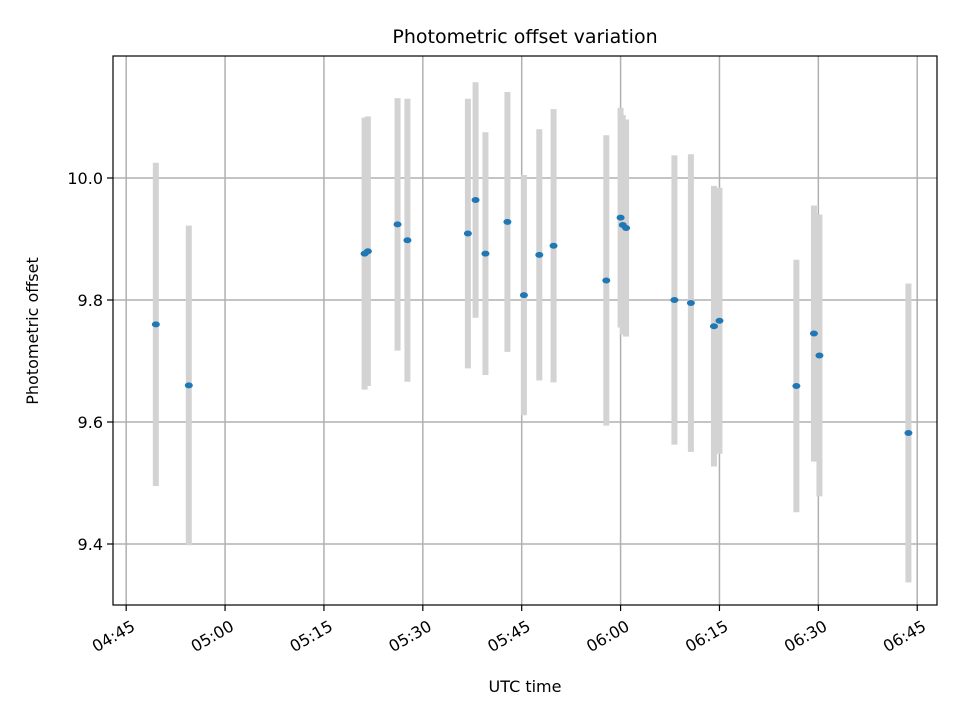  I want to click on y-tick-label: 9.6, so click(90, 422).